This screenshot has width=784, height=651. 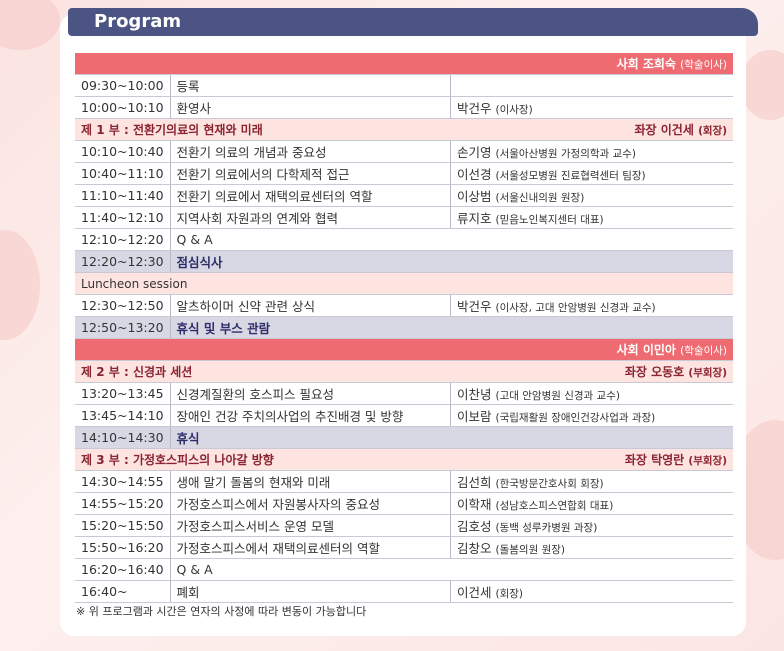 I want to click on topic: 폐회, so click(x=310, y=591).